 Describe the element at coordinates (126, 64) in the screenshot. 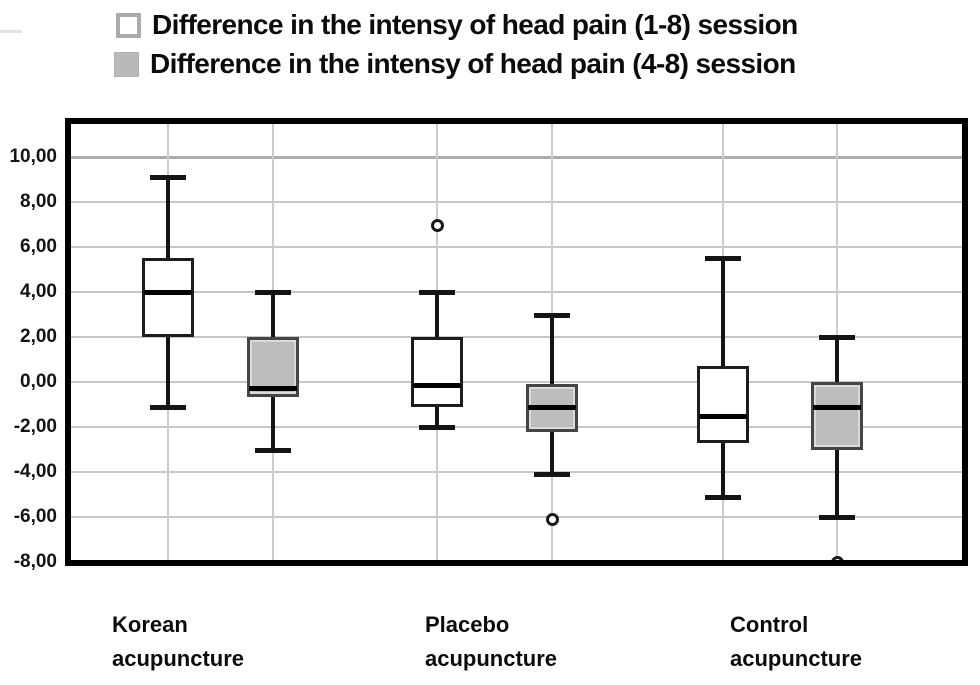

I see `gray-box-swatch-icon` at that location.